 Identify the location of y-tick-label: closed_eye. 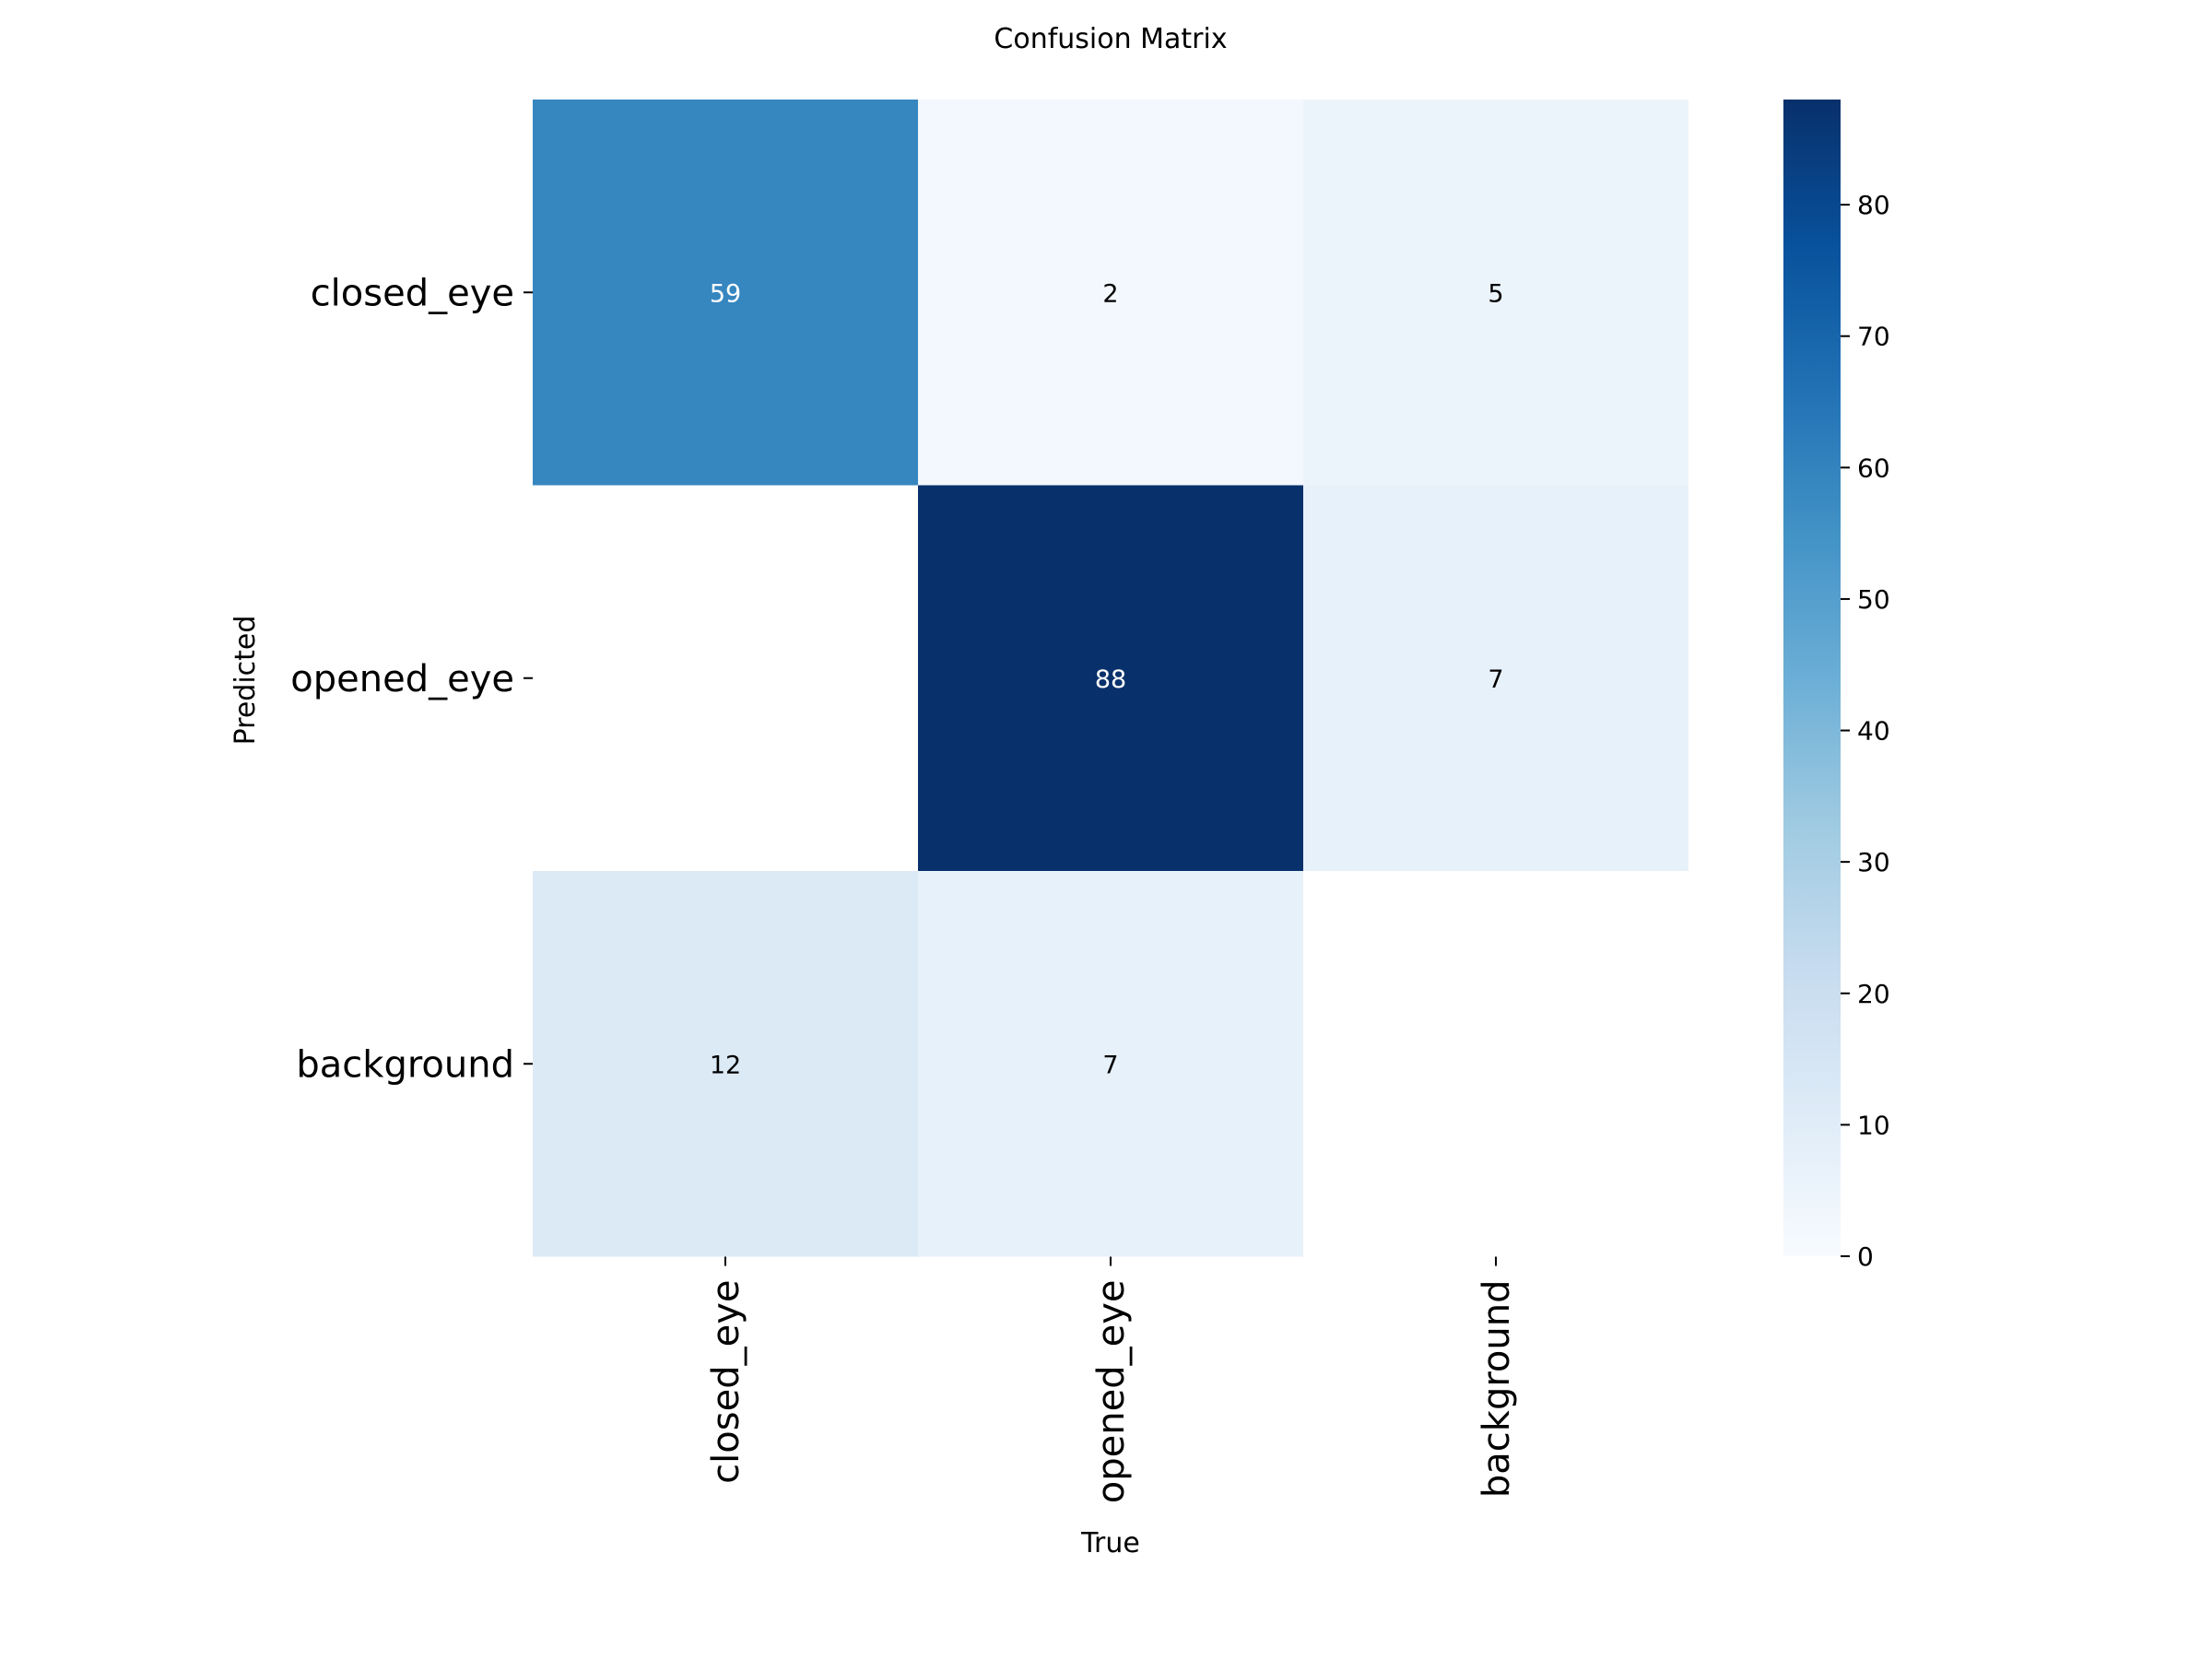
(412, 293).